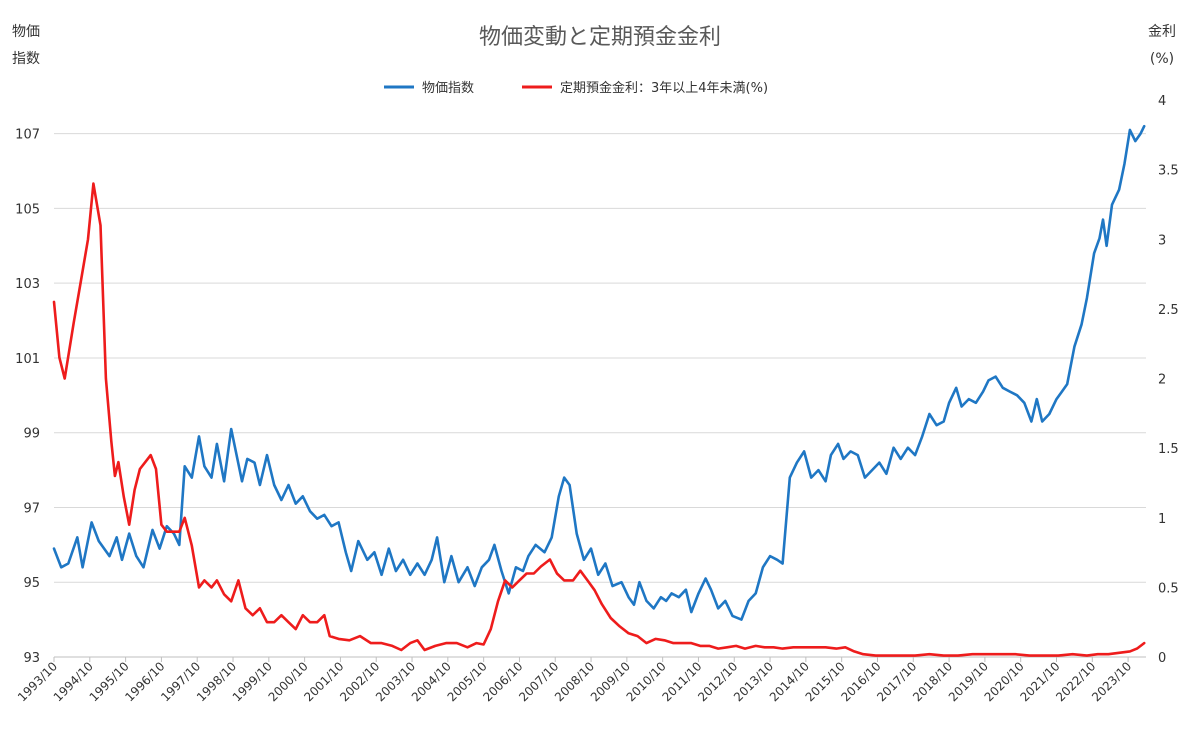  Describe the element at coordinates (1162, 59) in the screenshot. I see `right-axis-title-line2: (%)` at that location.